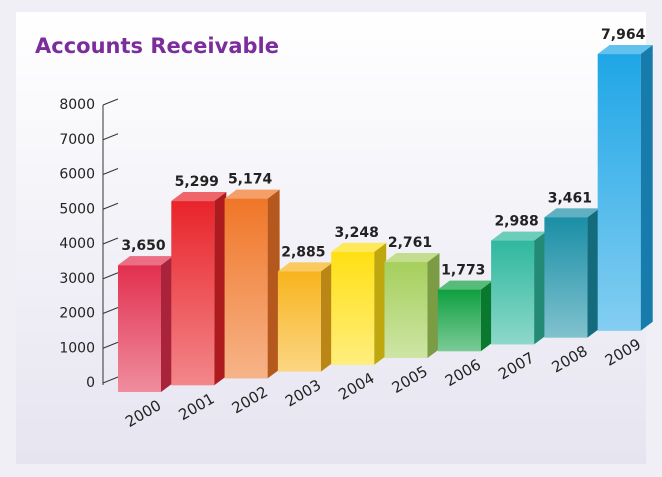 The width and height of the screenshot is (662, 477). I want to click on y-tick-label: 3000, so click(77, 279).